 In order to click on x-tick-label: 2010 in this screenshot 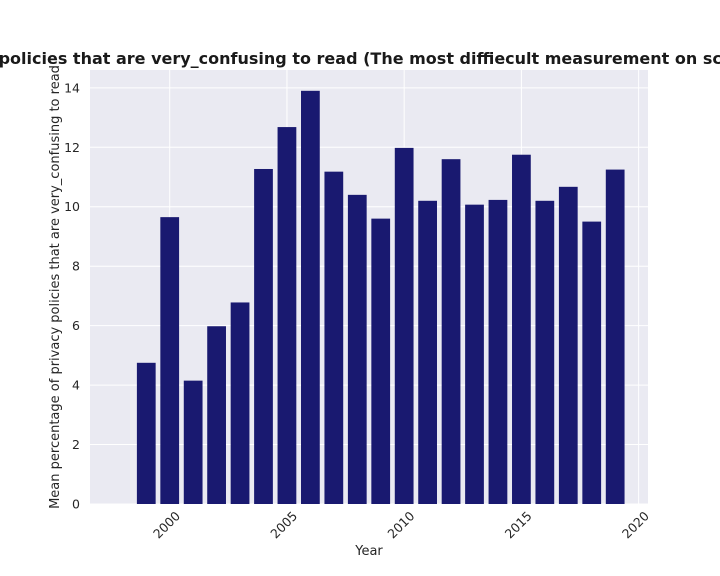, I will do `click(400, 524)`.